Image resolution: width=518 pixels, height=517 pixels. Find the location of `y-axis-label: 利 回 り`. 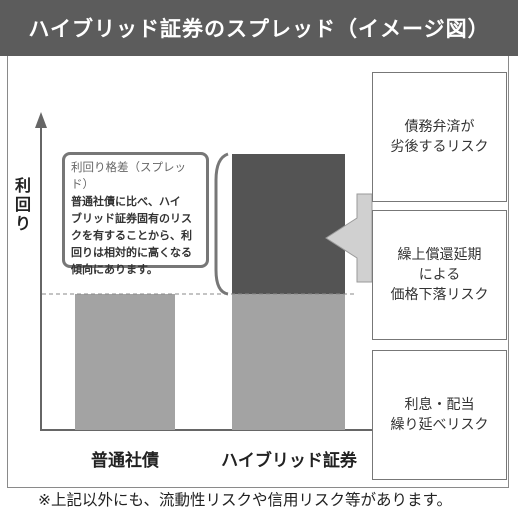

y-axis-label: 利 回 り is located at coordinates (23, 204).